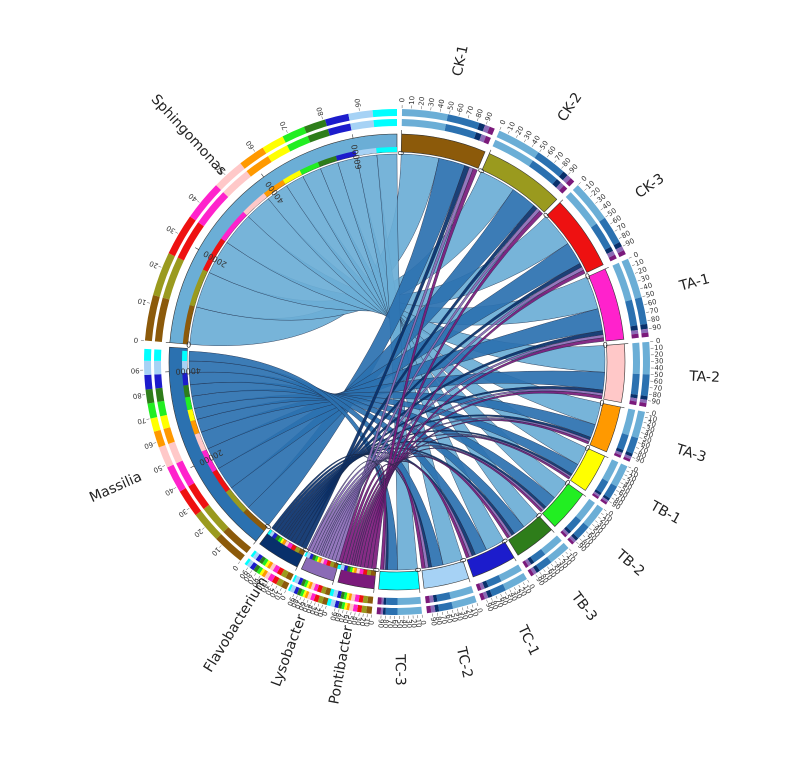 The width and height of the screenshot is (795, 773). Describe the element at coordinates (313, 610) in the screenshot. I see `pct-tick-label: 30` at that location.